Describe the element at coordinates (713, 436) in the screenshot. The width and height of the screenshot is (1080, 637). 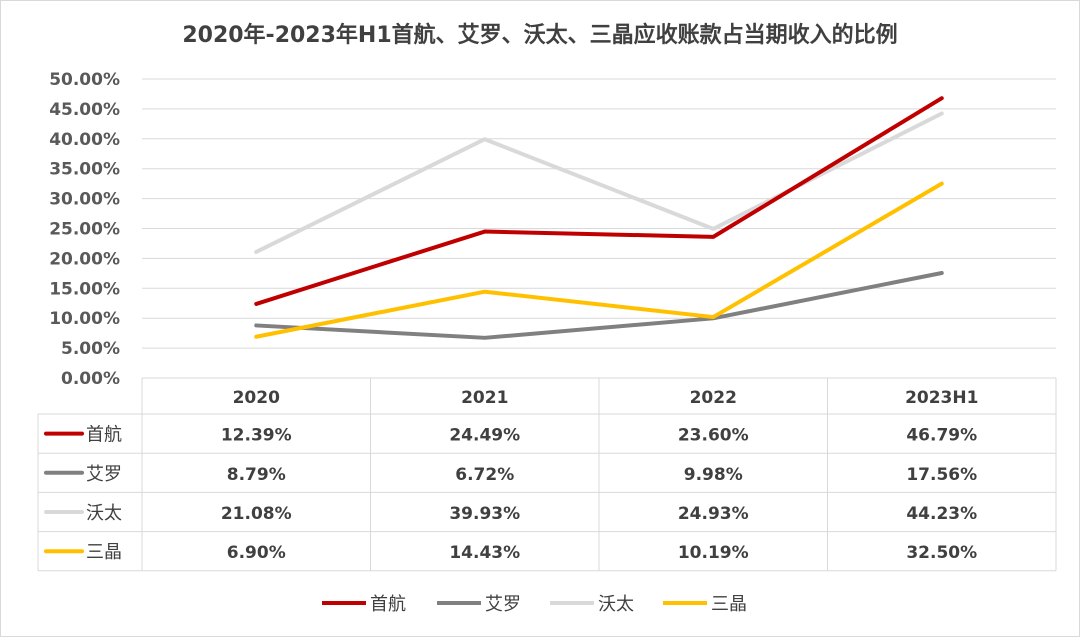
I see `table-cell-value: 23.60%` at that location.